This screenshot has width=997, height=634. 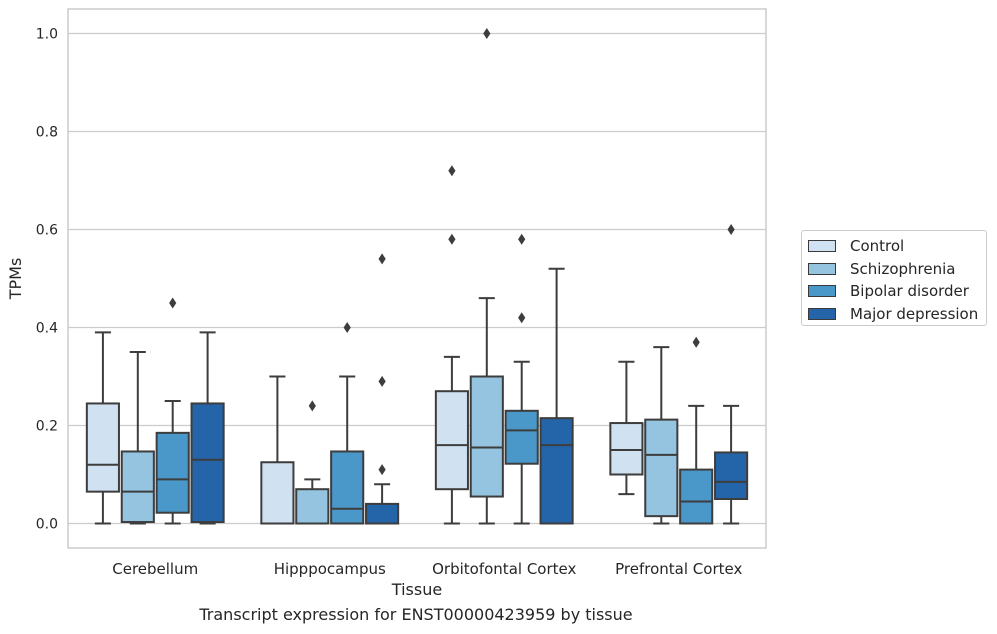 What do you see at coordinates (678, 569) in the screenshot?
I see `x-tick-label: Prefrontal Cortex` at bounding box center [678, 569].